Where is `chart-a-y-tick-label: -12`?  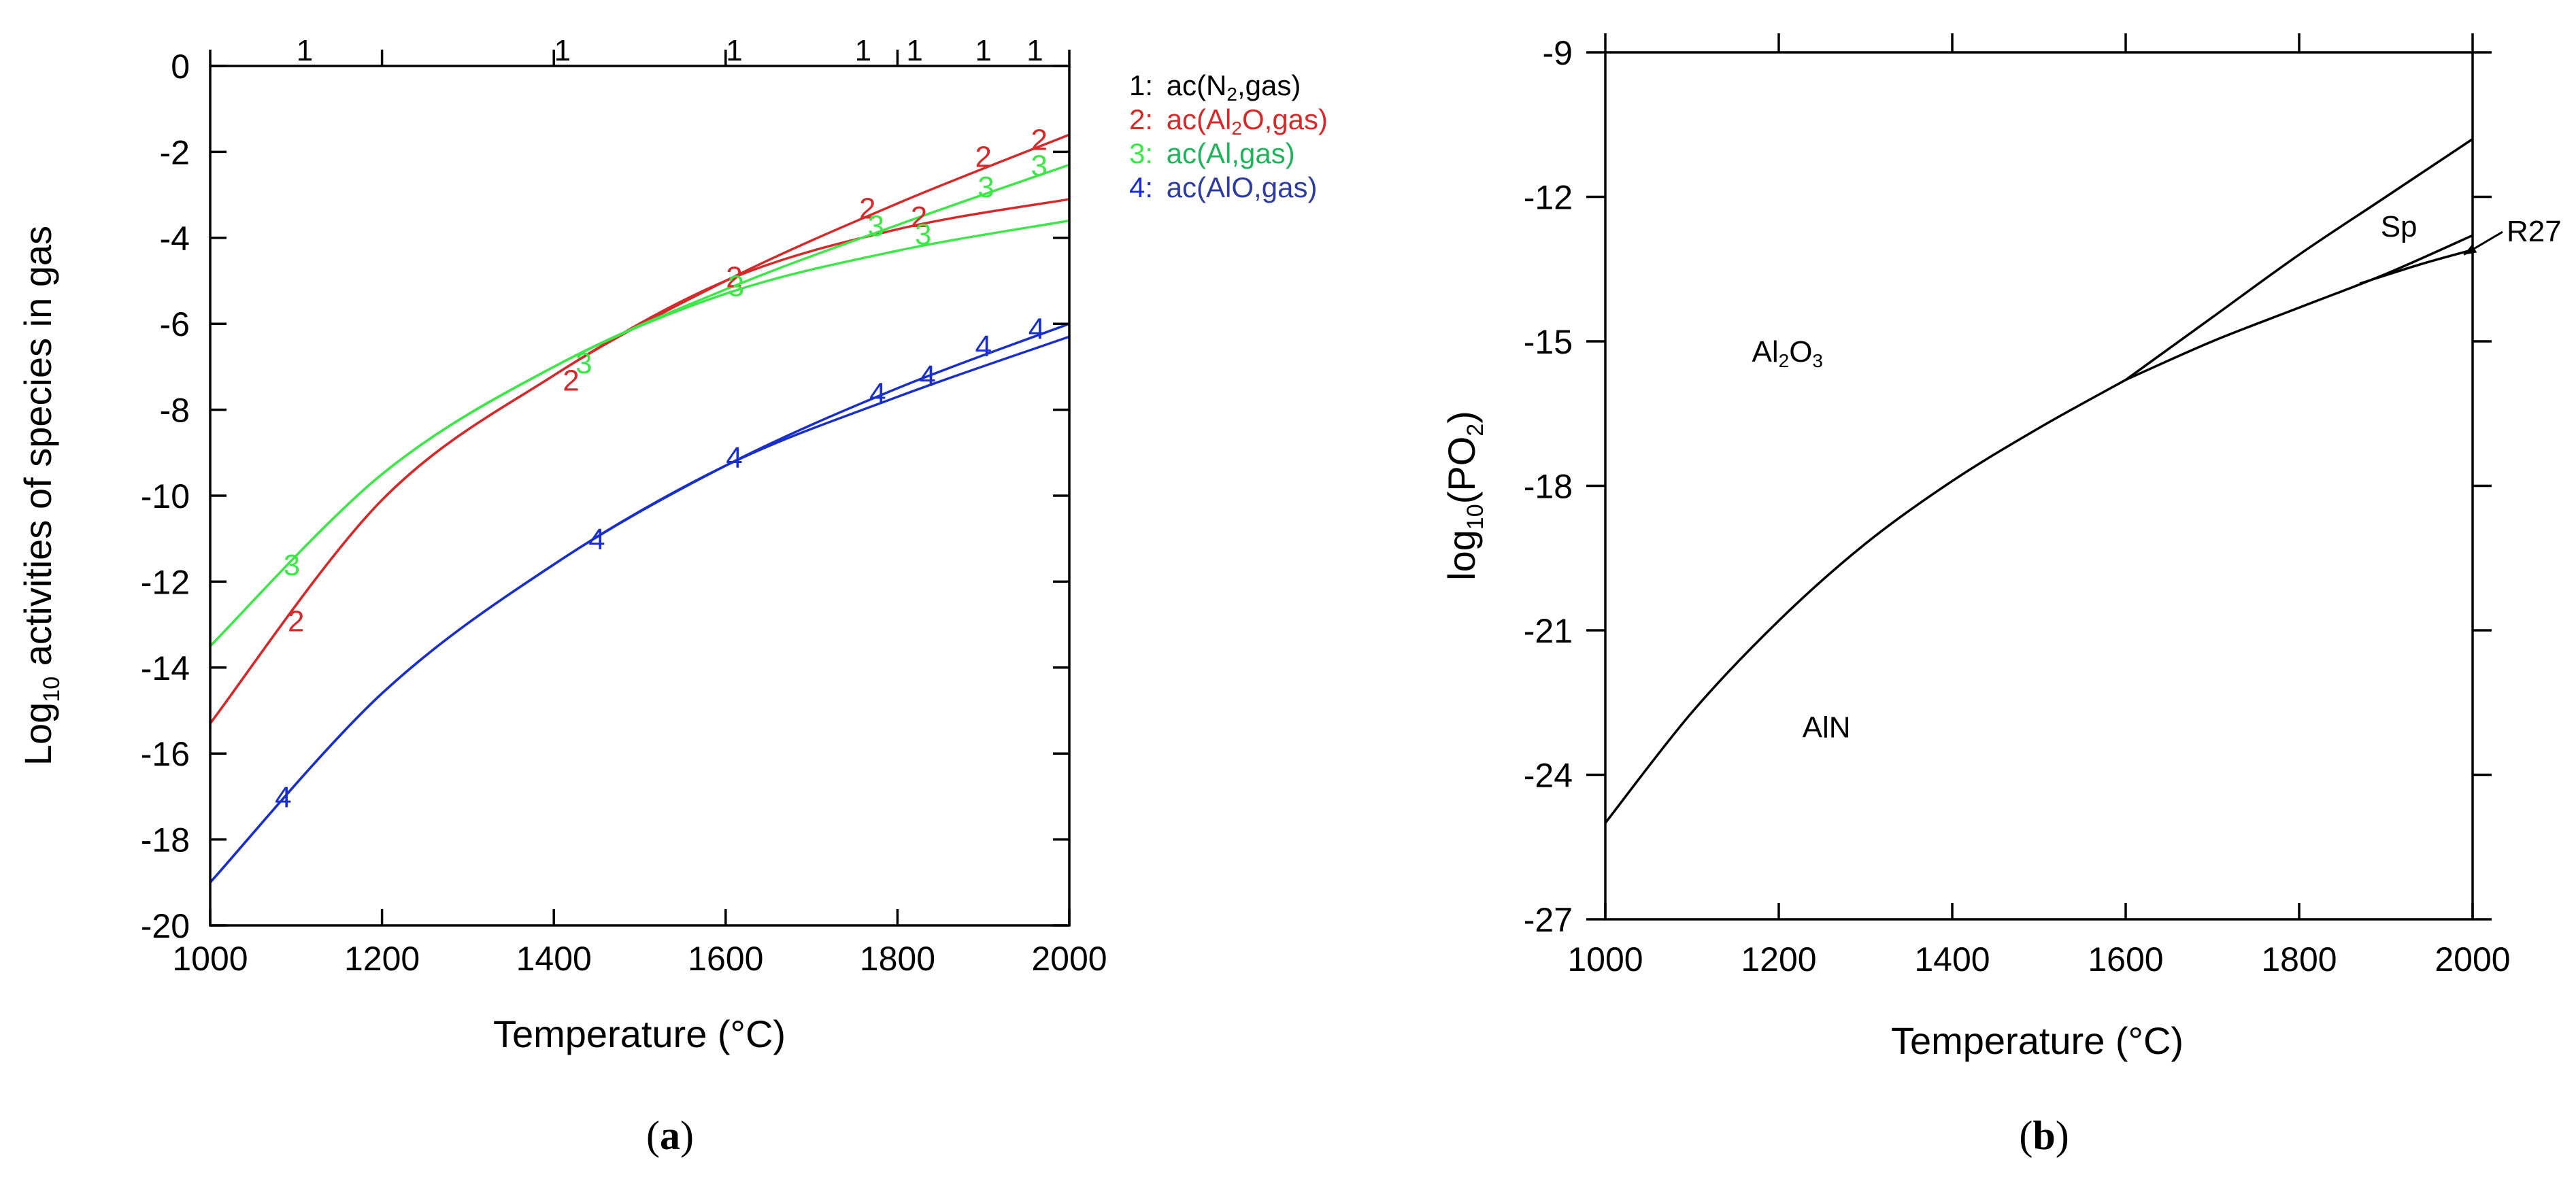 chart-a-y-tick-label: -12 is located at coordinates (165, 582).